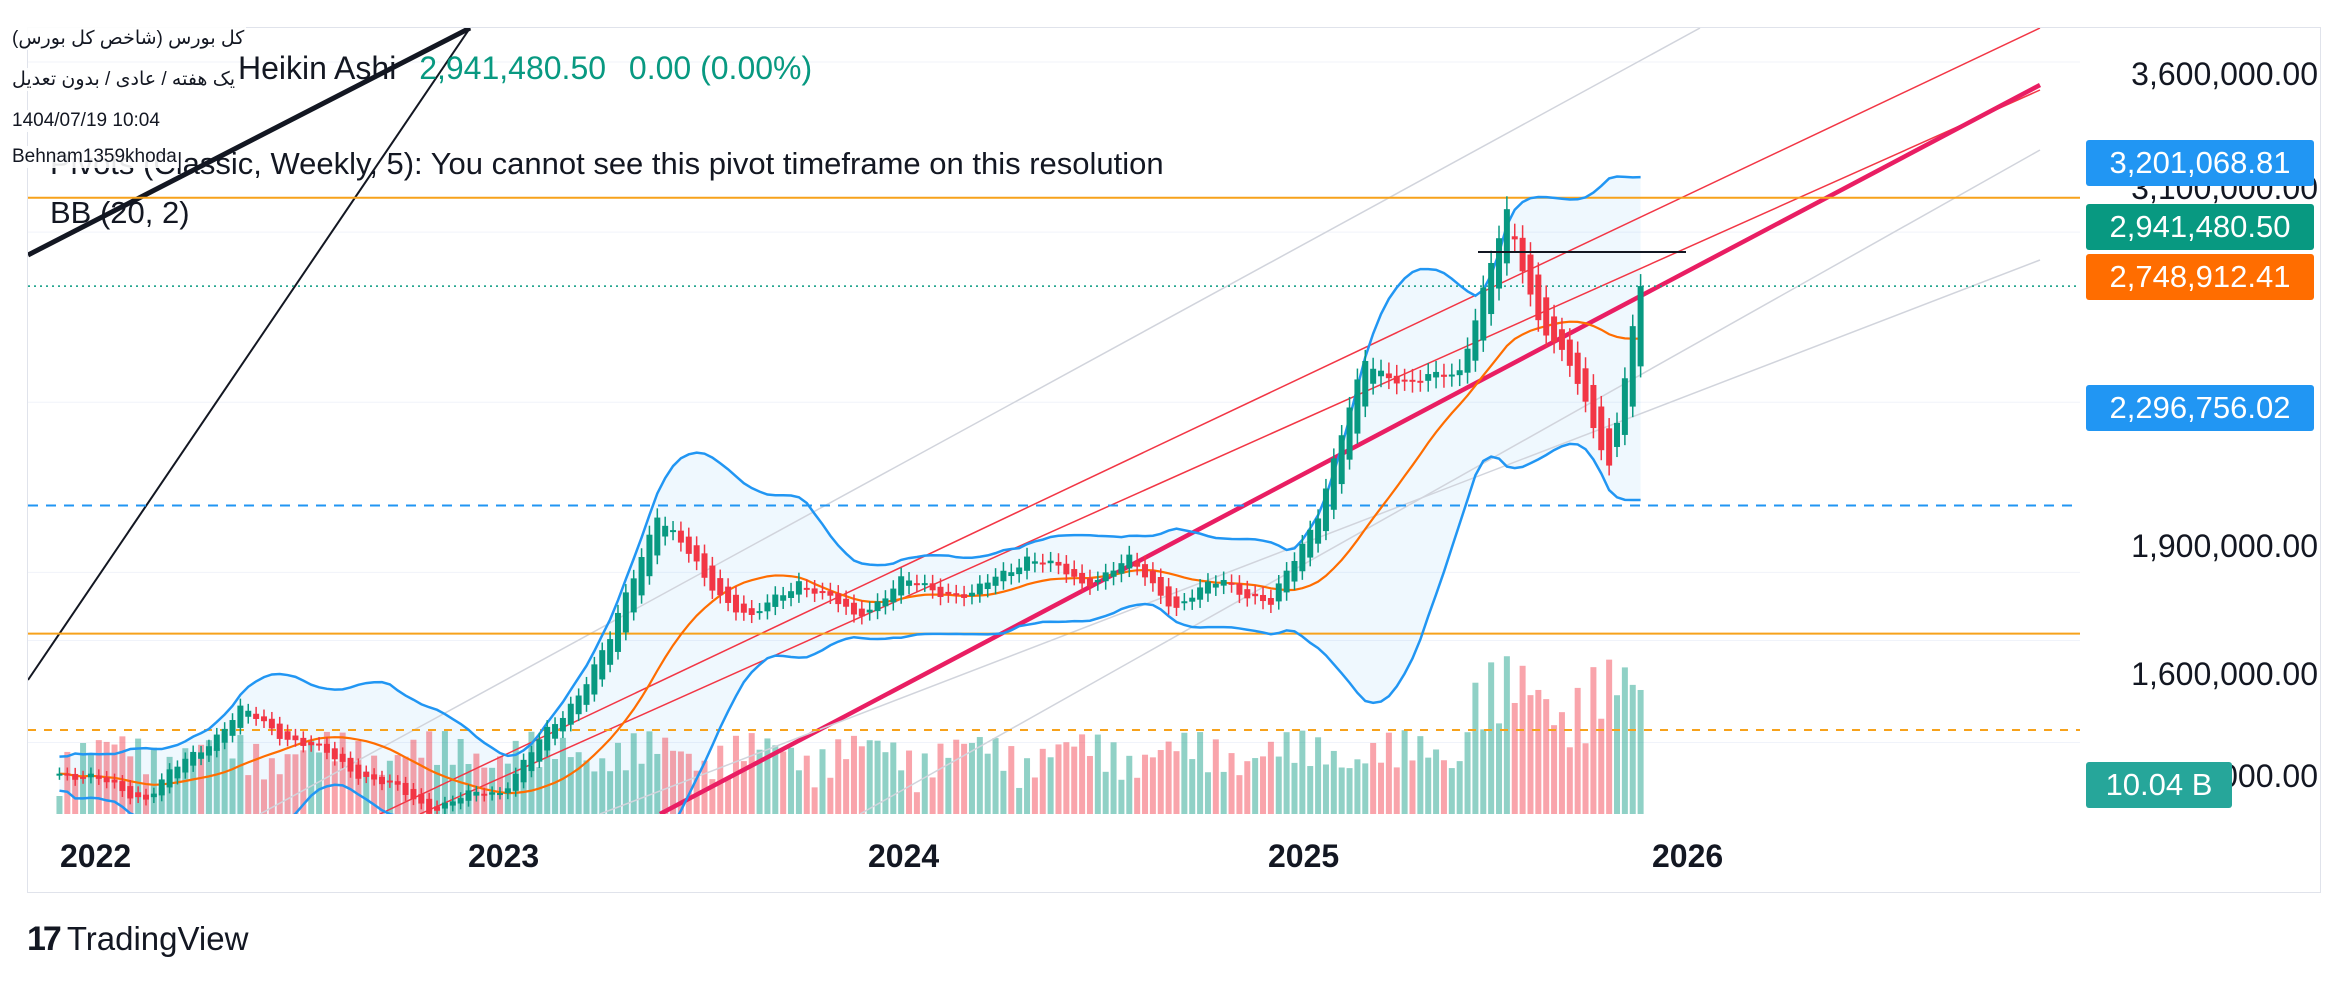  What do you see at coordinates (86, 121) in the screenshot?
I see `meta-timestamp: 1404/07/19 10:04` at bounding box center [86, 121].